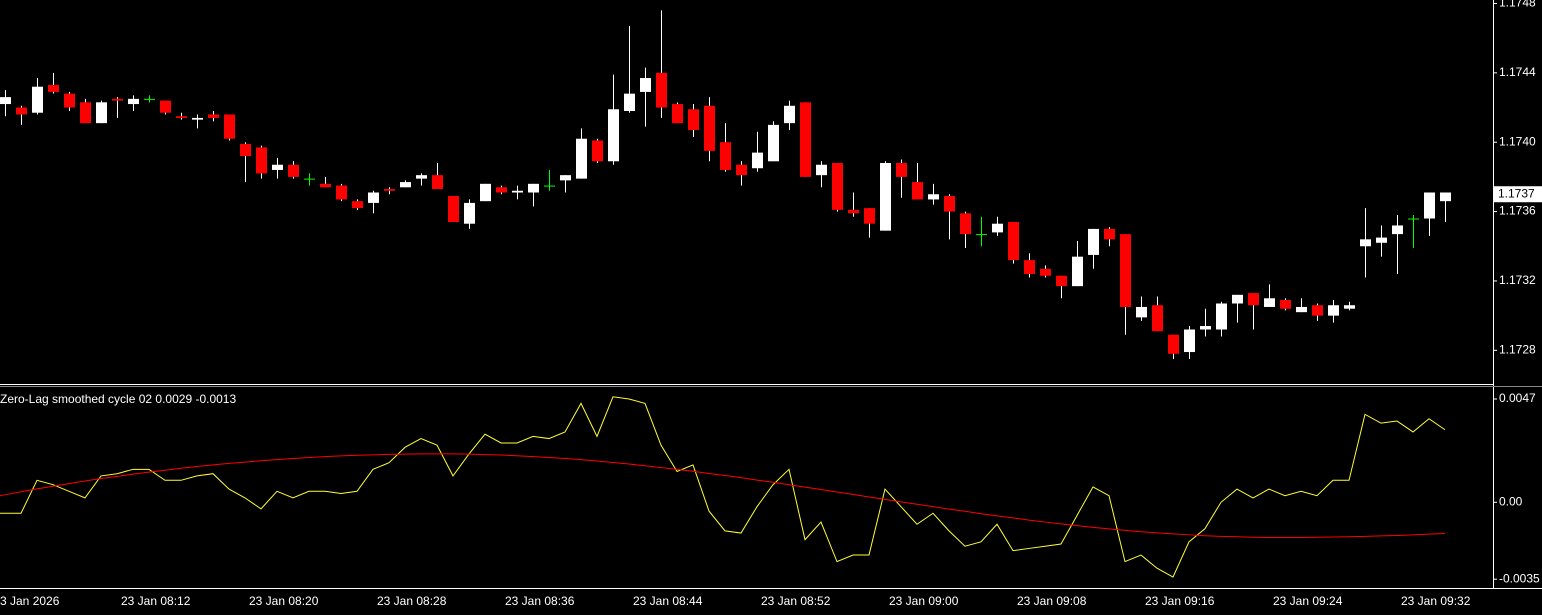 This screenshot has height=615, width=1542. Describe the element at coordinates (284, 601) in the screenshot. I see `x-tick-label: 23 Jan 08:20` at that location.